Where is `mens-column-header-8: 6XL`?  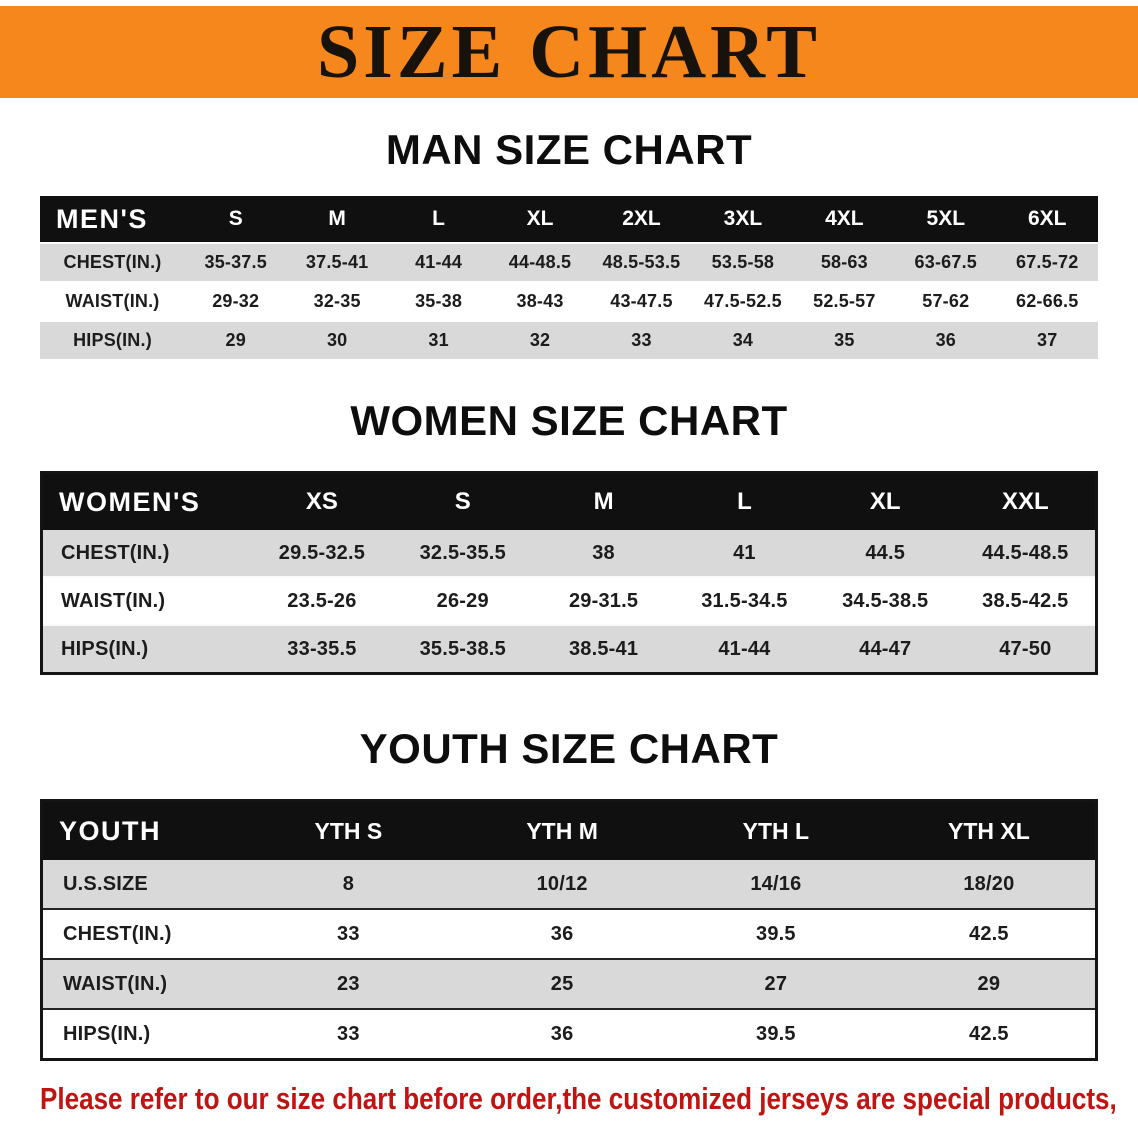
mens-column-header-8: 6XL is located at coordinates (1047, 220).